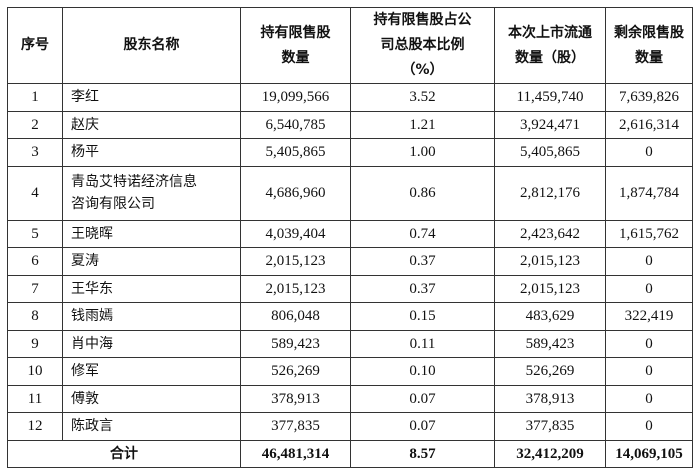  What do you see at coordinates (649, 124) in the screenshot?
I see `cell-remaining: 2,616,314` at bounding box center [649, 124].